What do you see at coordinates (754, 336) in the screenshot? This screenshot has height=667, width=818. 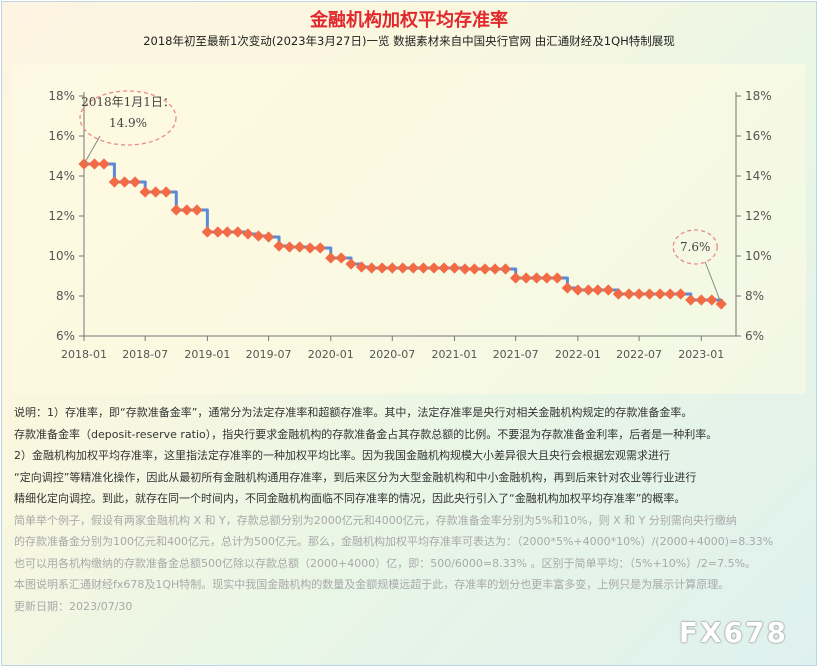 I see `y-tick-label-right: 6%` at bounding box center [754, 336].